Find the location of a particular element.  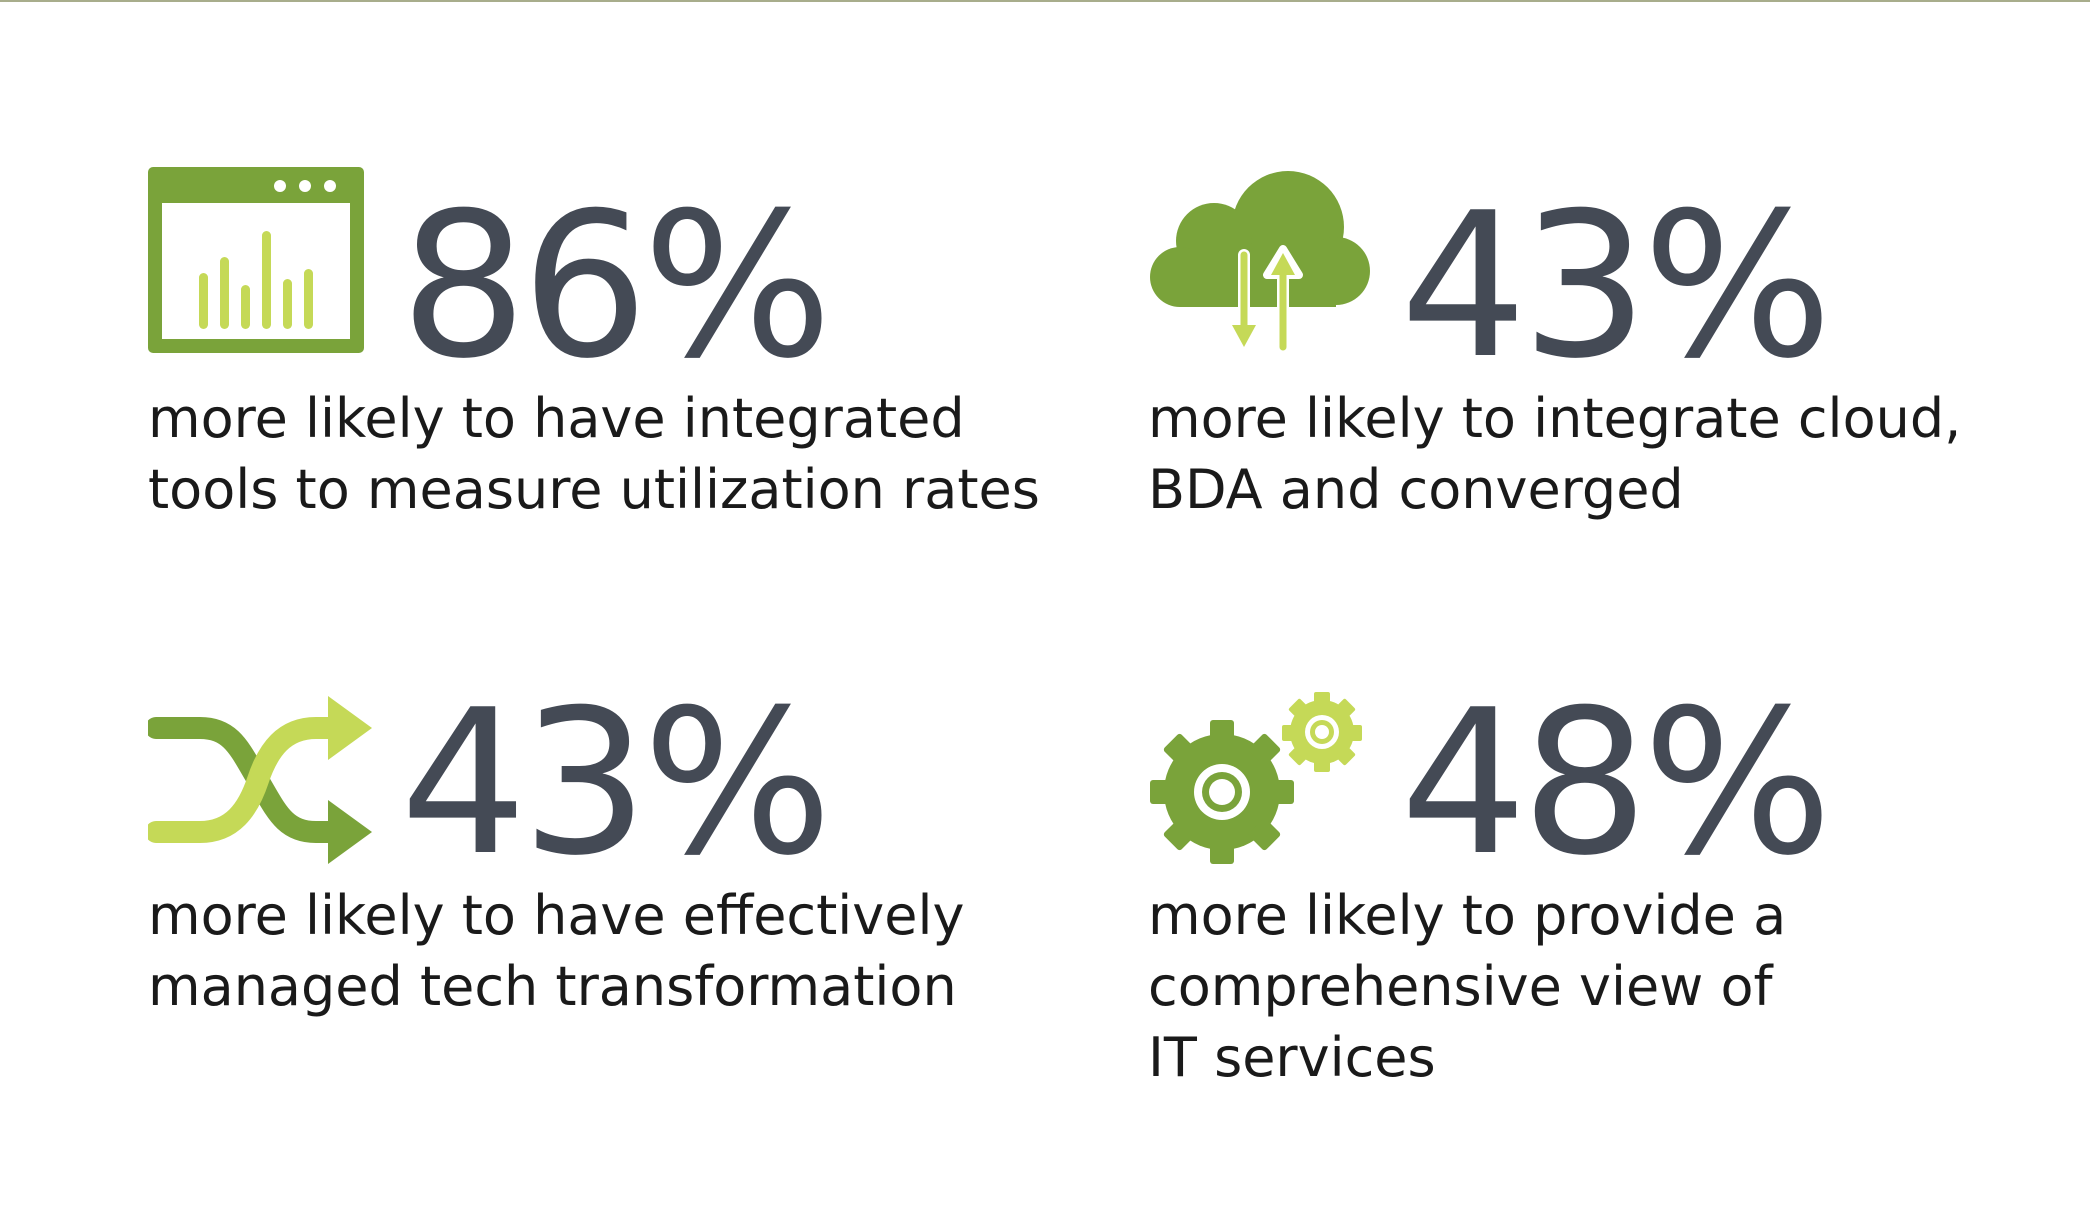

stat-value: 86% is located at coordinates (616, 286).